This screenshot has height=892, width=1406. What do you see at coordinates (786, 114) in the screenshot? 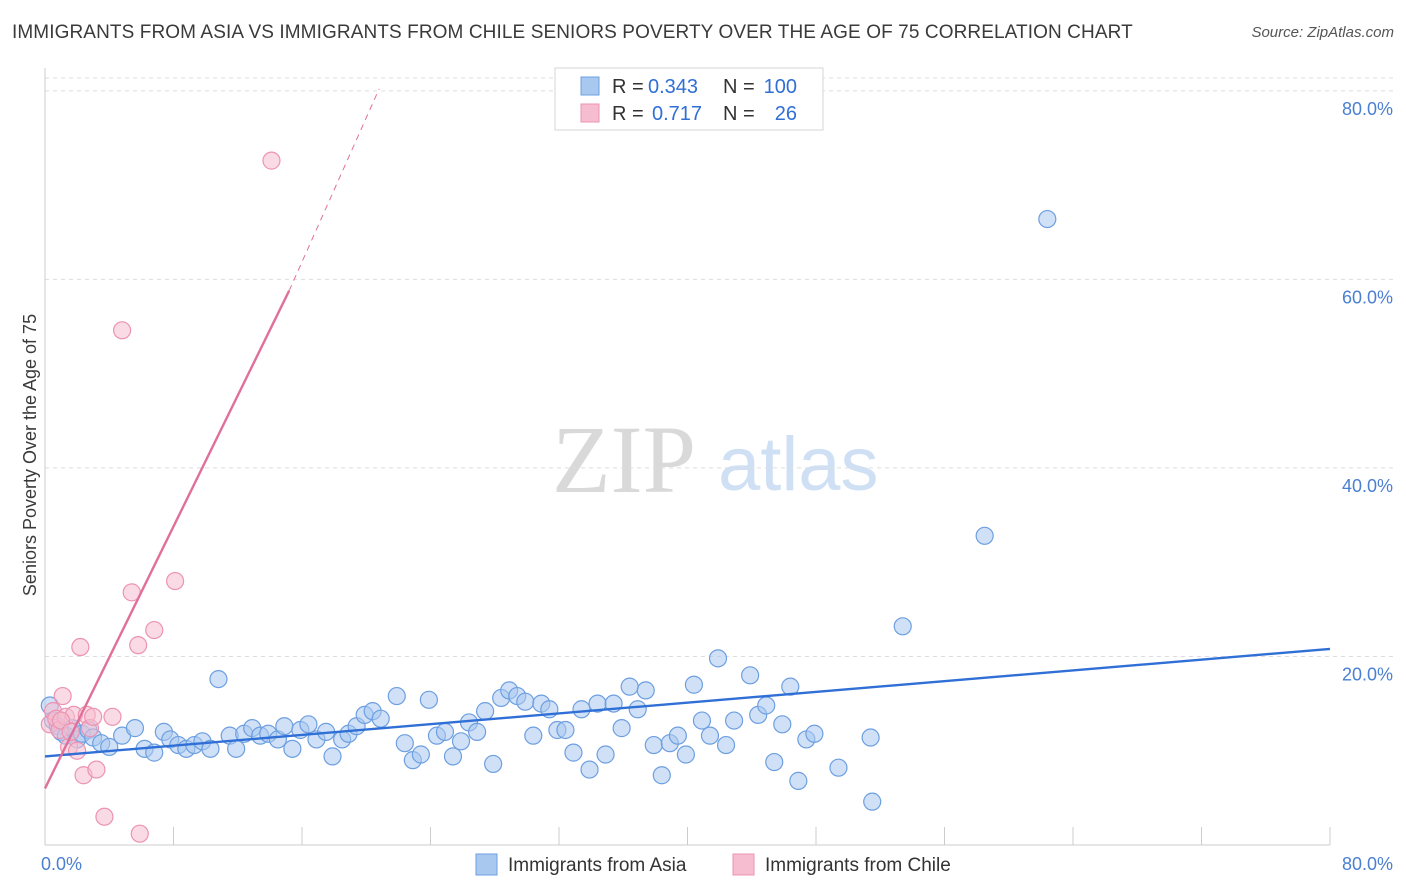
I see `stats-n-value-chile: 26` at bounding box center [786, 114].